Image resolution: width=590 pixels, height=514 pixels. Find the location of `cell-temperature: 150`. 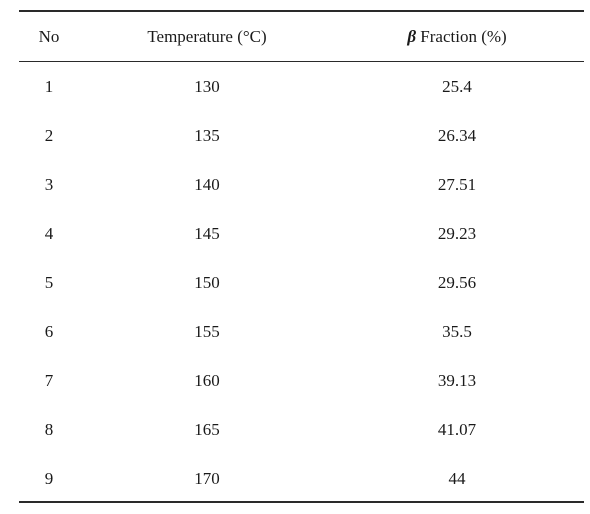

cell-temperature: 150 is located at coordinates (207, 282).